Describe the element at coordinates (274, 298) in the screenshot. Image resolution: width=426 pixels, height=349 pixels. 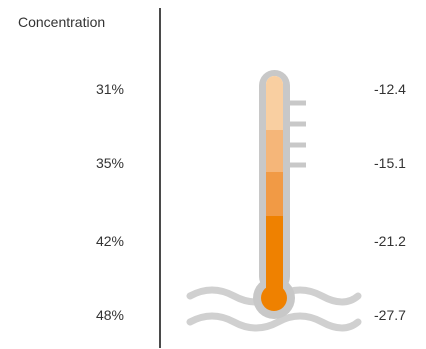
I see `thermometer-bulb` at that location.